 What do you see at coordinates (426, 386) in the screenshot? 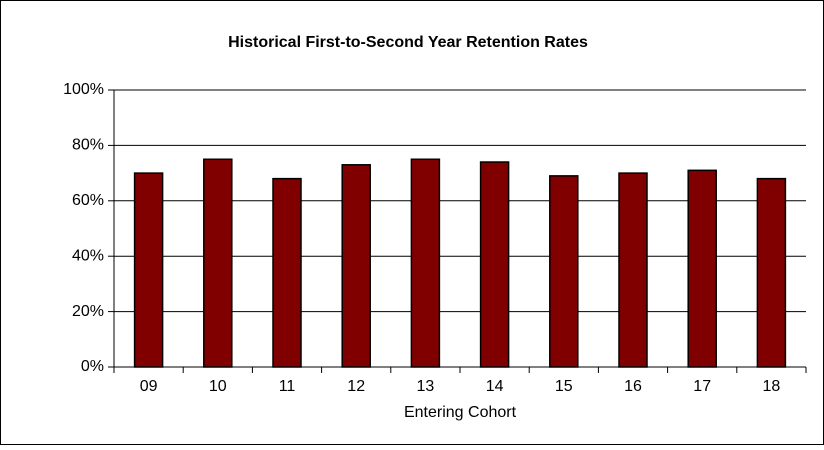
I see `x-tick-label: 13` at bounding box center [426, 386].